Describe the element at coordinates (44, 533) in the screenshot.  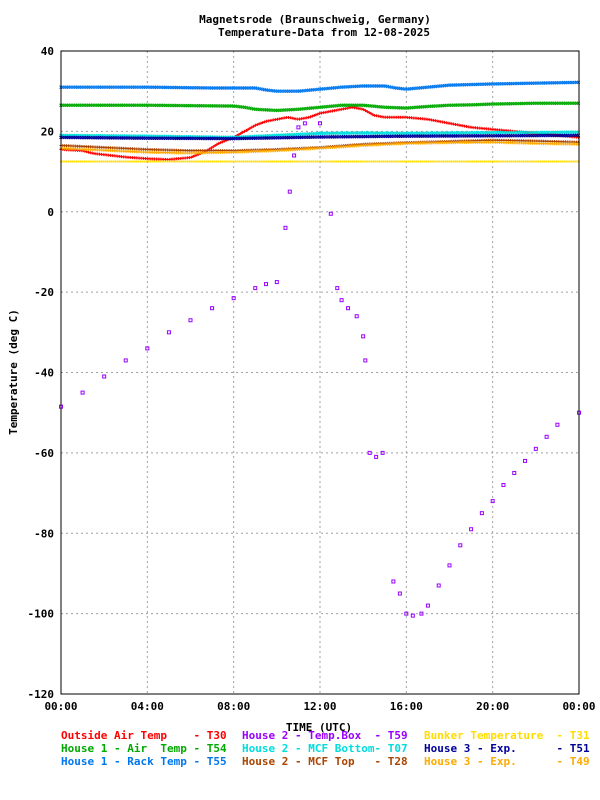
I see `y-tick-label: -80` at that location.